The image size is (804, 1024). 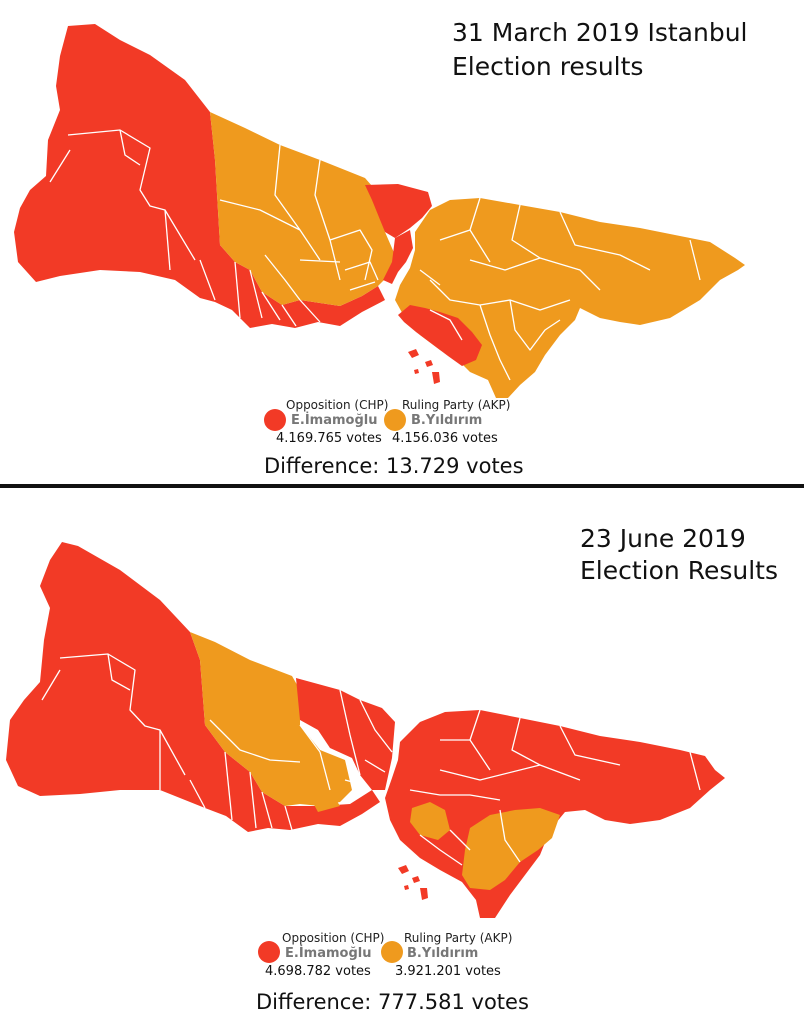 I want to click on map-title-line2: Election Results, so click(x=679, y=570).